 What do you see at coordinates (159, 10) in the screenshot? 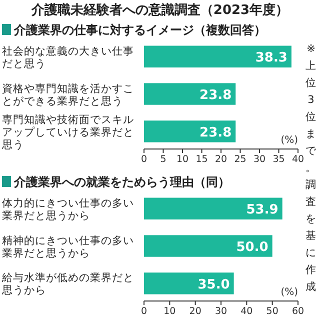
I see `chart-title: 介護職未経験者への意識調査（2023年度）` at bounding box center [159, 10].